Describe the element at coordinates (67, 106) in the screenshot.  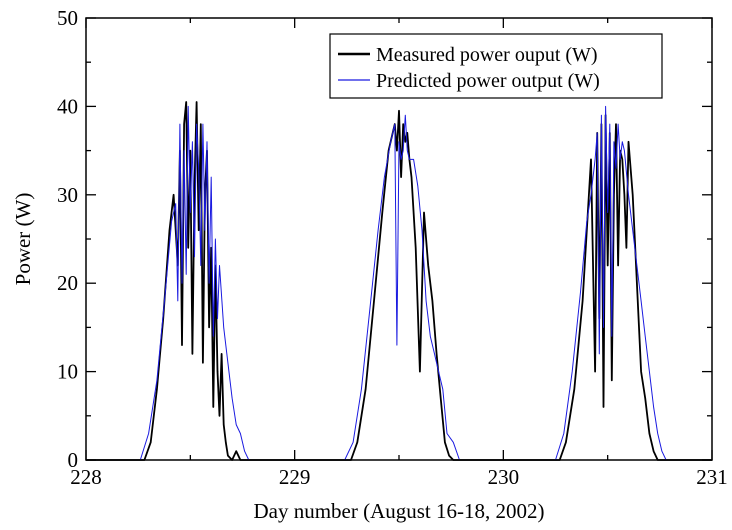
I see `y-tick-label: 40` at that location.